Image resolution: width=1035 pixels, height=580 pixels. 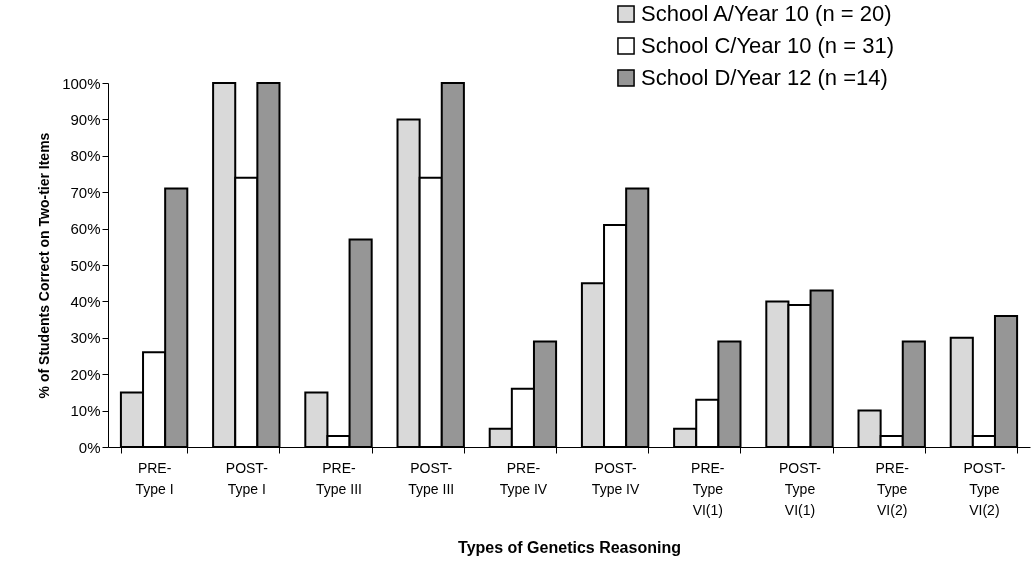 What do you see at coordinates (85, 192) in the screenshot?
I see `y-tick-label: 70%` at bounding box center [85, 192].